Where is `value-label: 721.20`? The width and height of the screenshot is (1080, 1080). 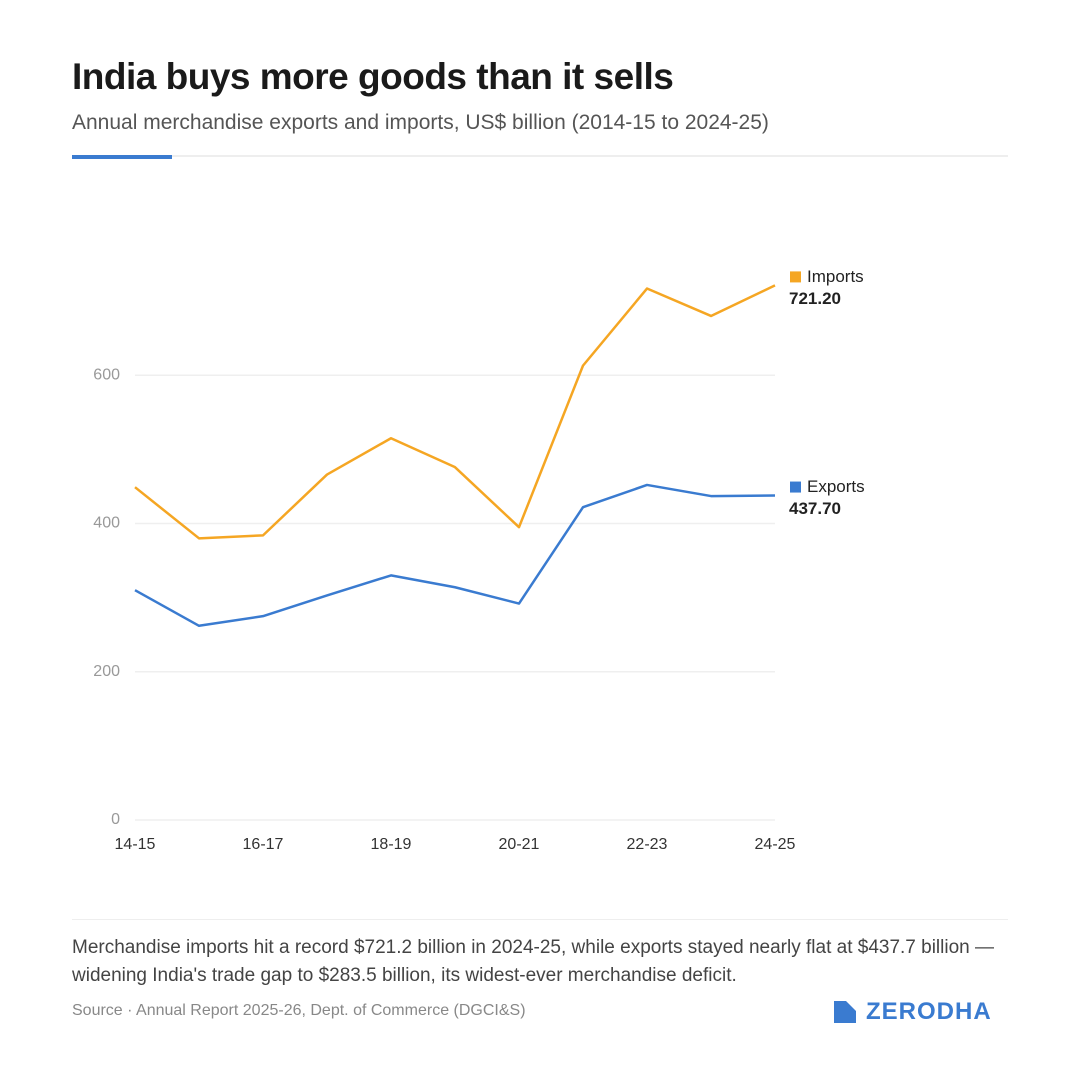 value-label: 721.20 is located at coordinates (815, 298).